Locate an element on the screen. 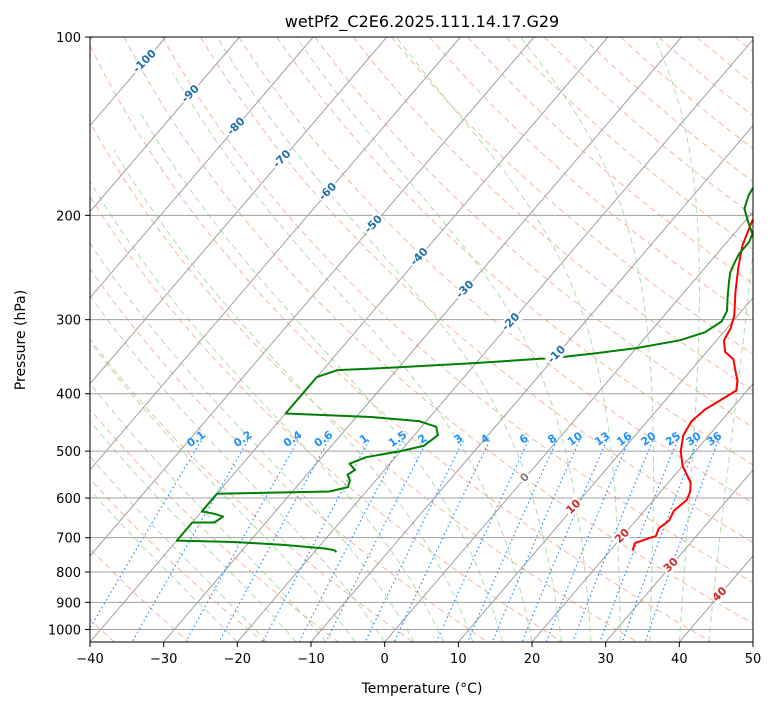  y-tick-label: 200 is located at coordinates (68, 216).